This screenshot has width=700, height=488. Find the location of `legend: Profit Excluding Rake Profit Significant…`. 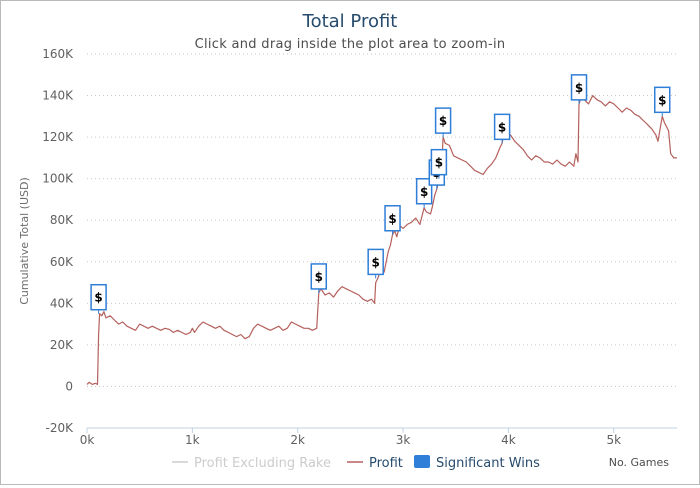

legend: Profit Excluding Rake Profit Significant… is located at coordinates (356, 463).